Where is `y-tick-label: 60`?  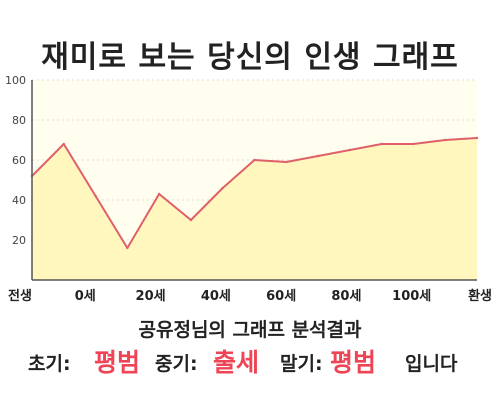 y-tick-label: 60 is located at coordinates (19, 160).